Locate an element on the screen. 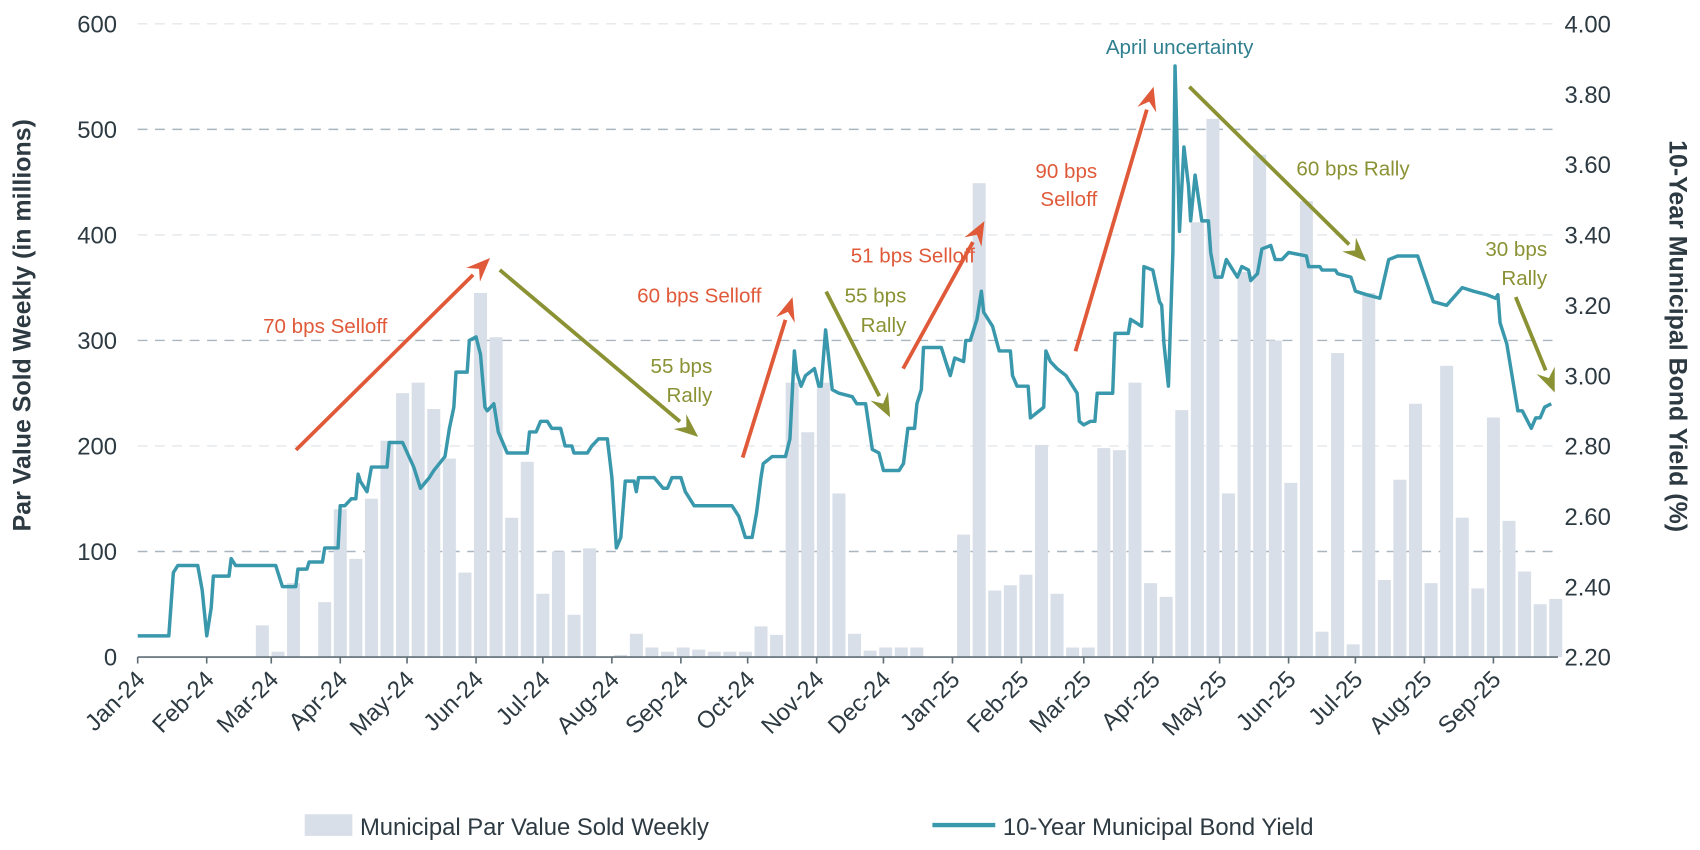 This screenshot has height=850, width=1700. x-tick-label: Dec-24 is located at coordinates (859, 702).